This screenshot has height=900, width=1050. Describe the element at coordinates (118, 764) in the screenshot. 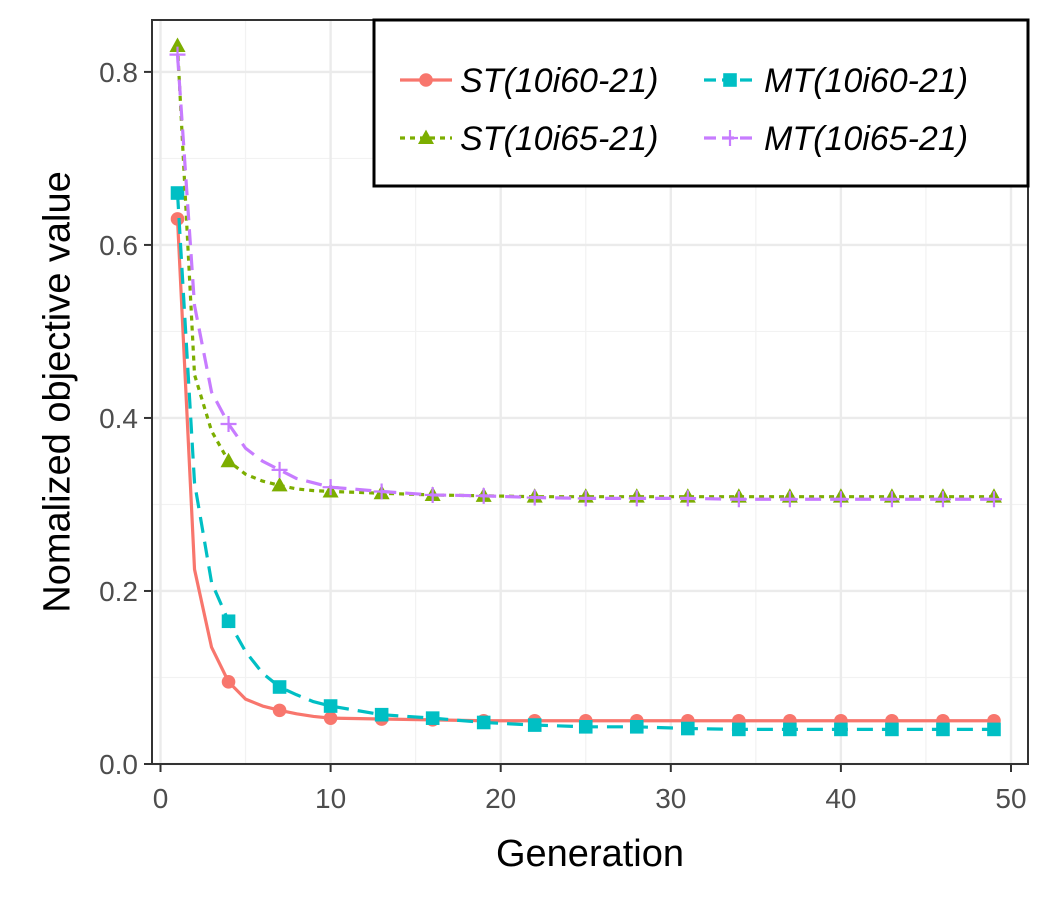

I see `y-tick-label: 0.0` at that location.